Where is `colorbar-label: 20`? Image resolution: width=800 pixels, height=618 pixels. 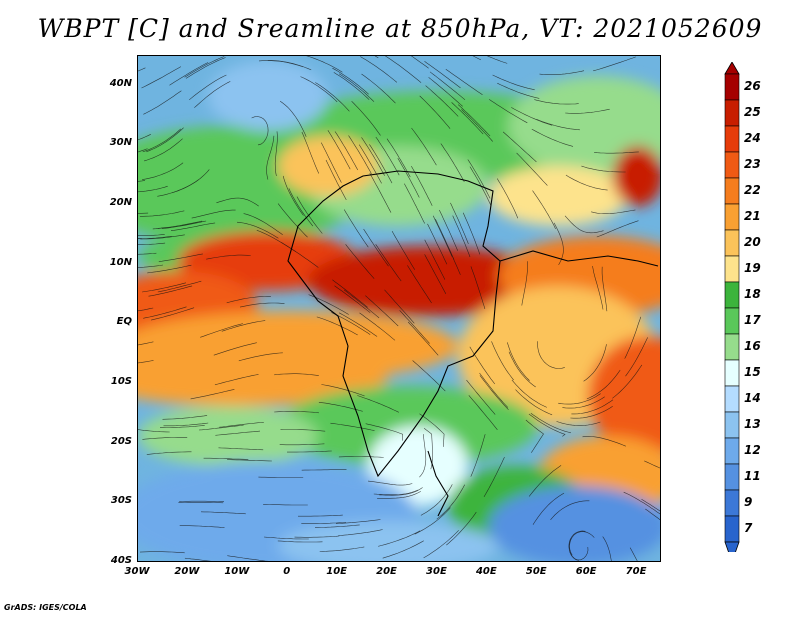
colorbar-label: 20 is located at coordinates (752, 242).